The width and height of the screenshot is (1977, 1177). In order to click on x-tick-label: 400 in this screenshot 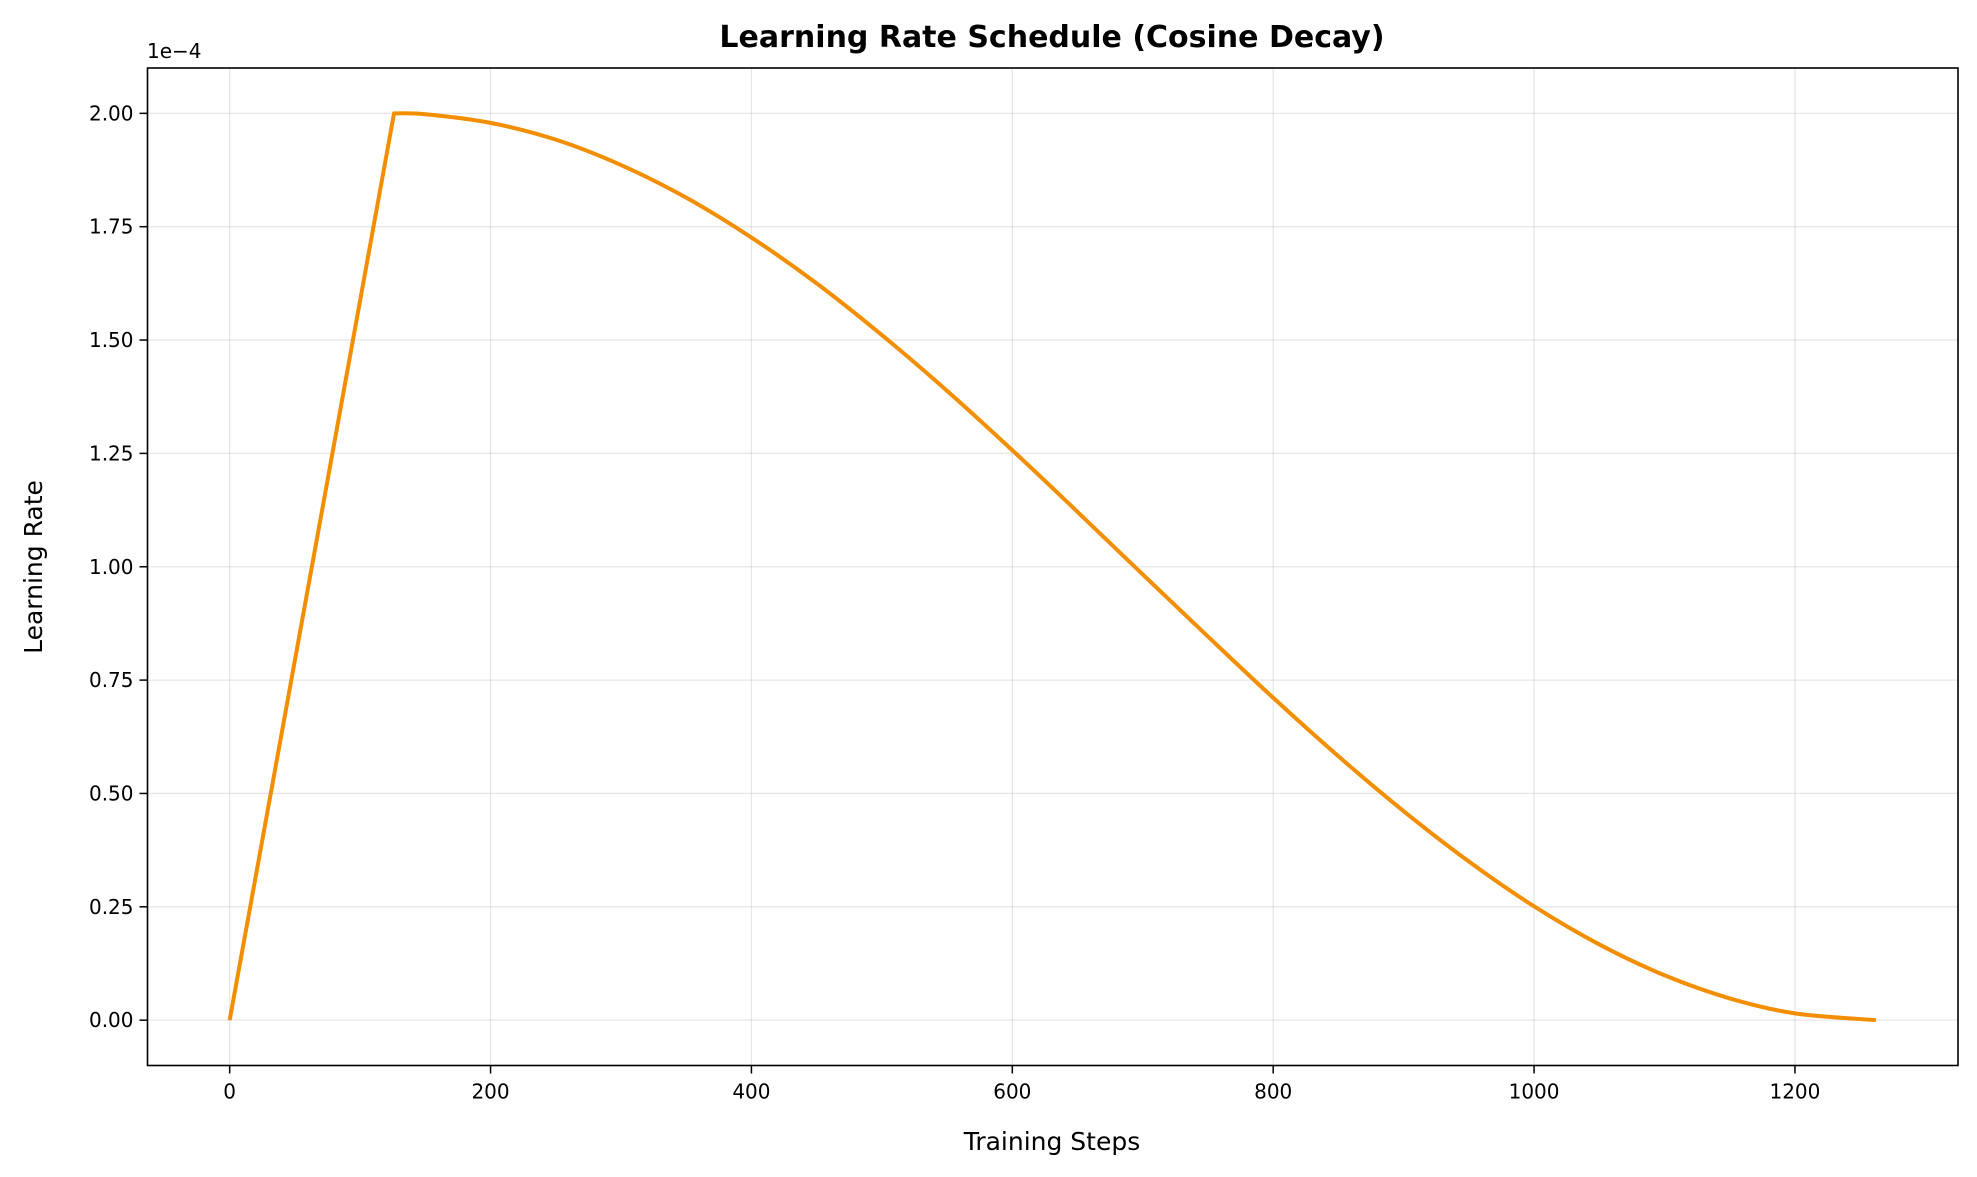, I will do `click(751, 1092)`.